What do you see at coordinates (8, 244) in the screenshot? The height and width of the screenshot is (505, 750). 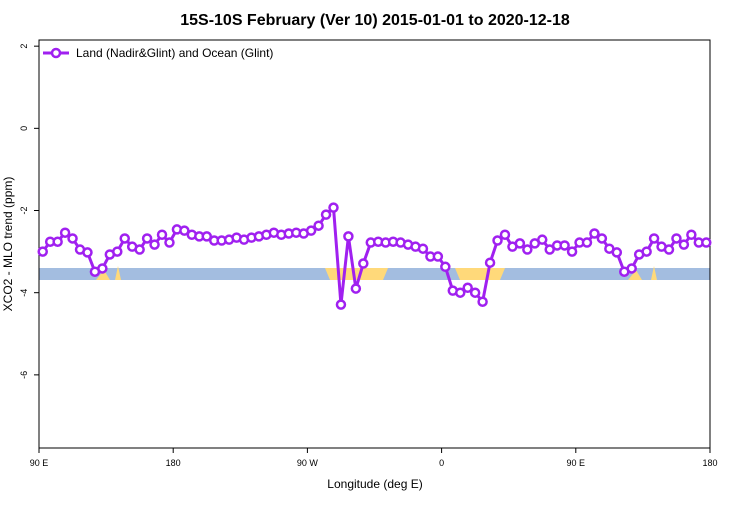 I see `y-axis-label: XCO2 - MLO trend (ppm)` at bounding box center [8, 244].